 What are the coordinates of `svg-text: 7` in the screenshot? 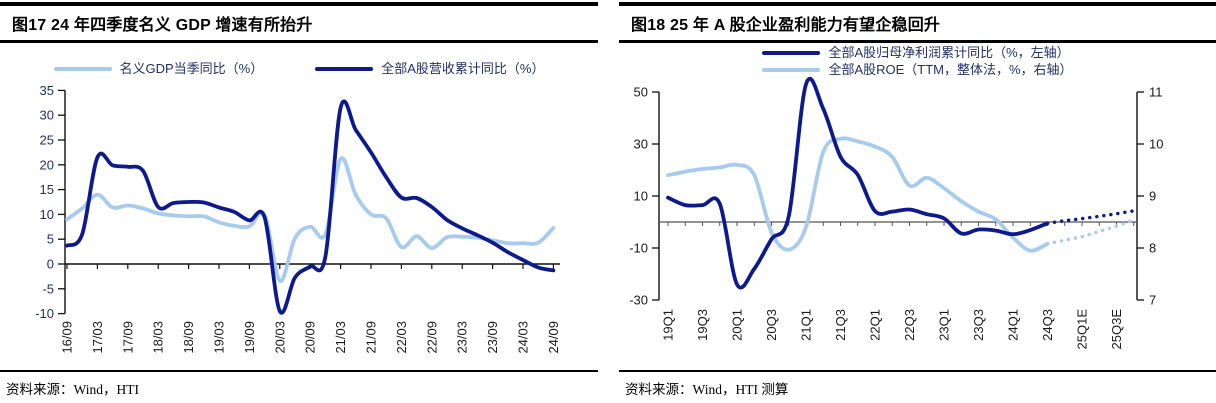 It's located at (1152, 300).